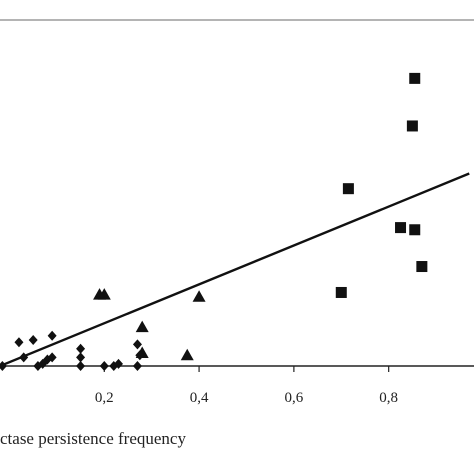  What do you see at coordinates (93, 438) in the screenshot?
I see `x-axis-title: ctase persistence frequency` at bounding box center [93, 438].